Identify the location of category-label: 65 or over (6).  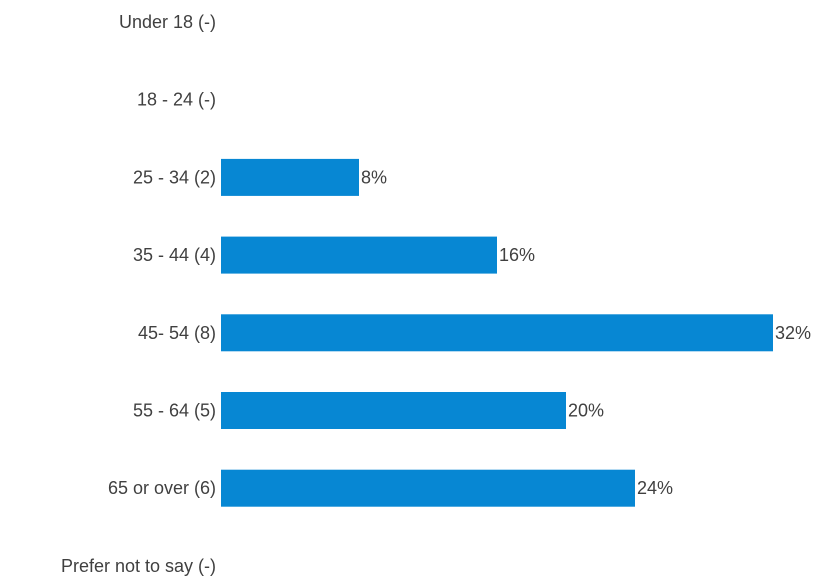
(162, 488).